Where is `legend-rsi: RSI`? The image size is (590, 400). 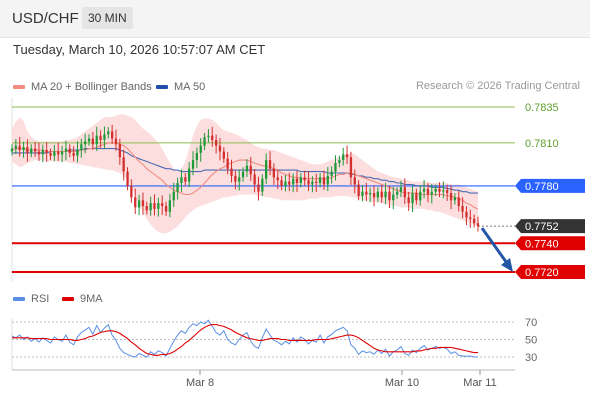
legend-rsi: RSI is located at coordinates (31, 299).